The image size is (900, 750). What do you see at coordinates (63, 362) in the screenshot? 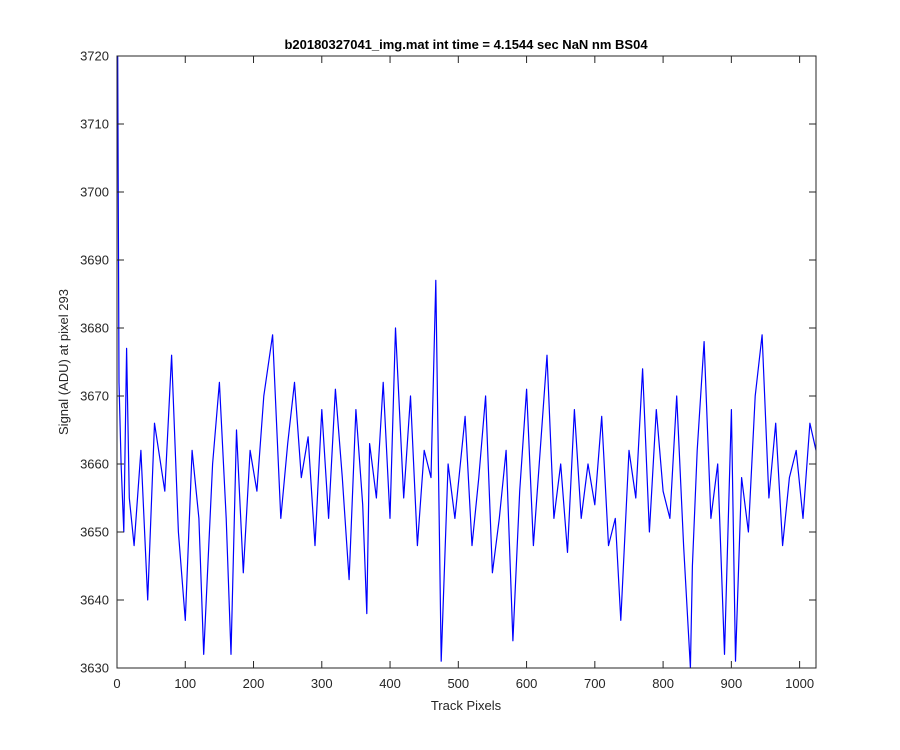
I see `y-axis-label: Signal (ADU) at pixel 293` at bounding box center [63, 362].